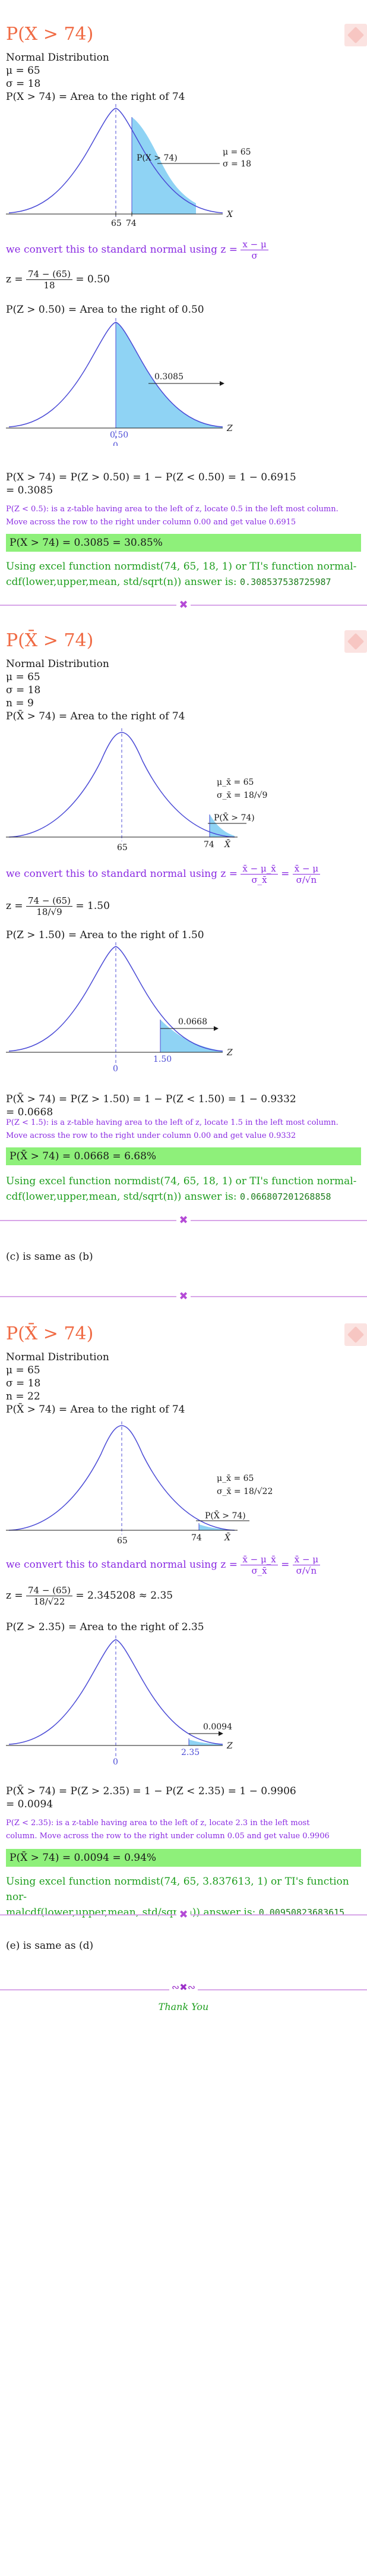 This screenshot has height=2576, width=367. I want to click on standard-normal-graph: 2.35 0 0.0094 Z, so click(119, 1700).